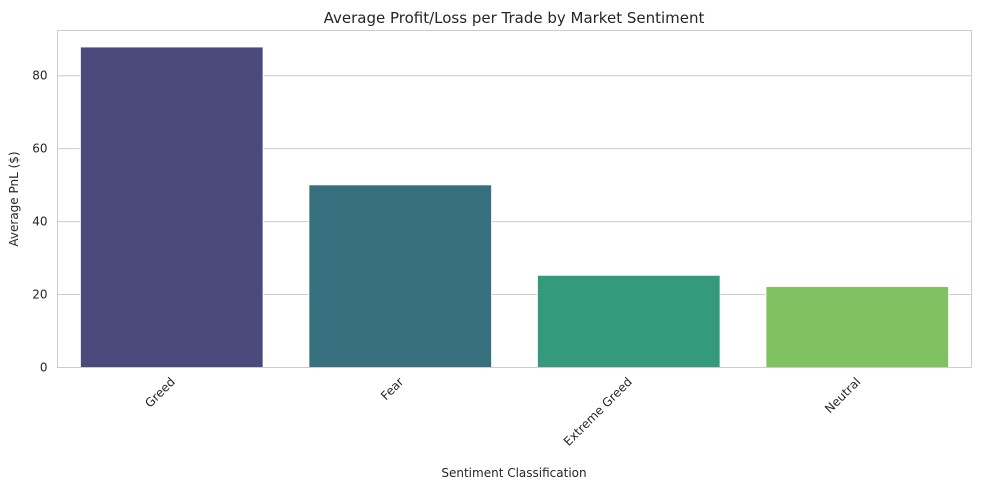 This screenshot has width=989, height=494. What do you see at coordinates (598, 412) in the screenshot?
I see `x-tick-label: Extreme Greed` at bounding box center [598, 412].